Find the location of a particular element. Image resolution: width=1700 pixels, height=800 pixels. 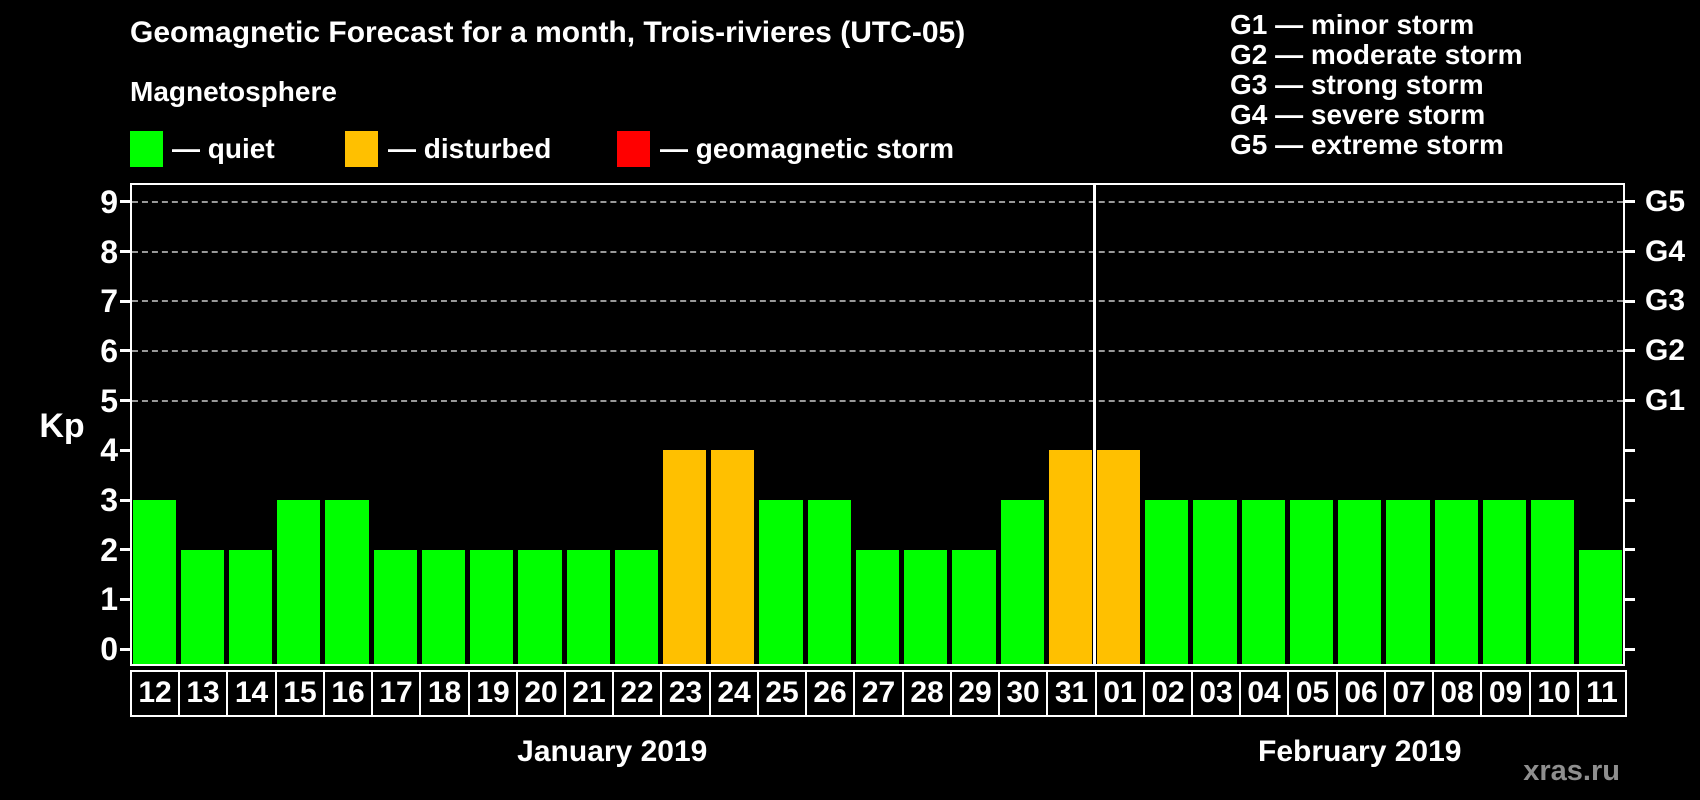

storm-scale-line-g1: G1 — minor storm is located at coordinates (1352, 24).